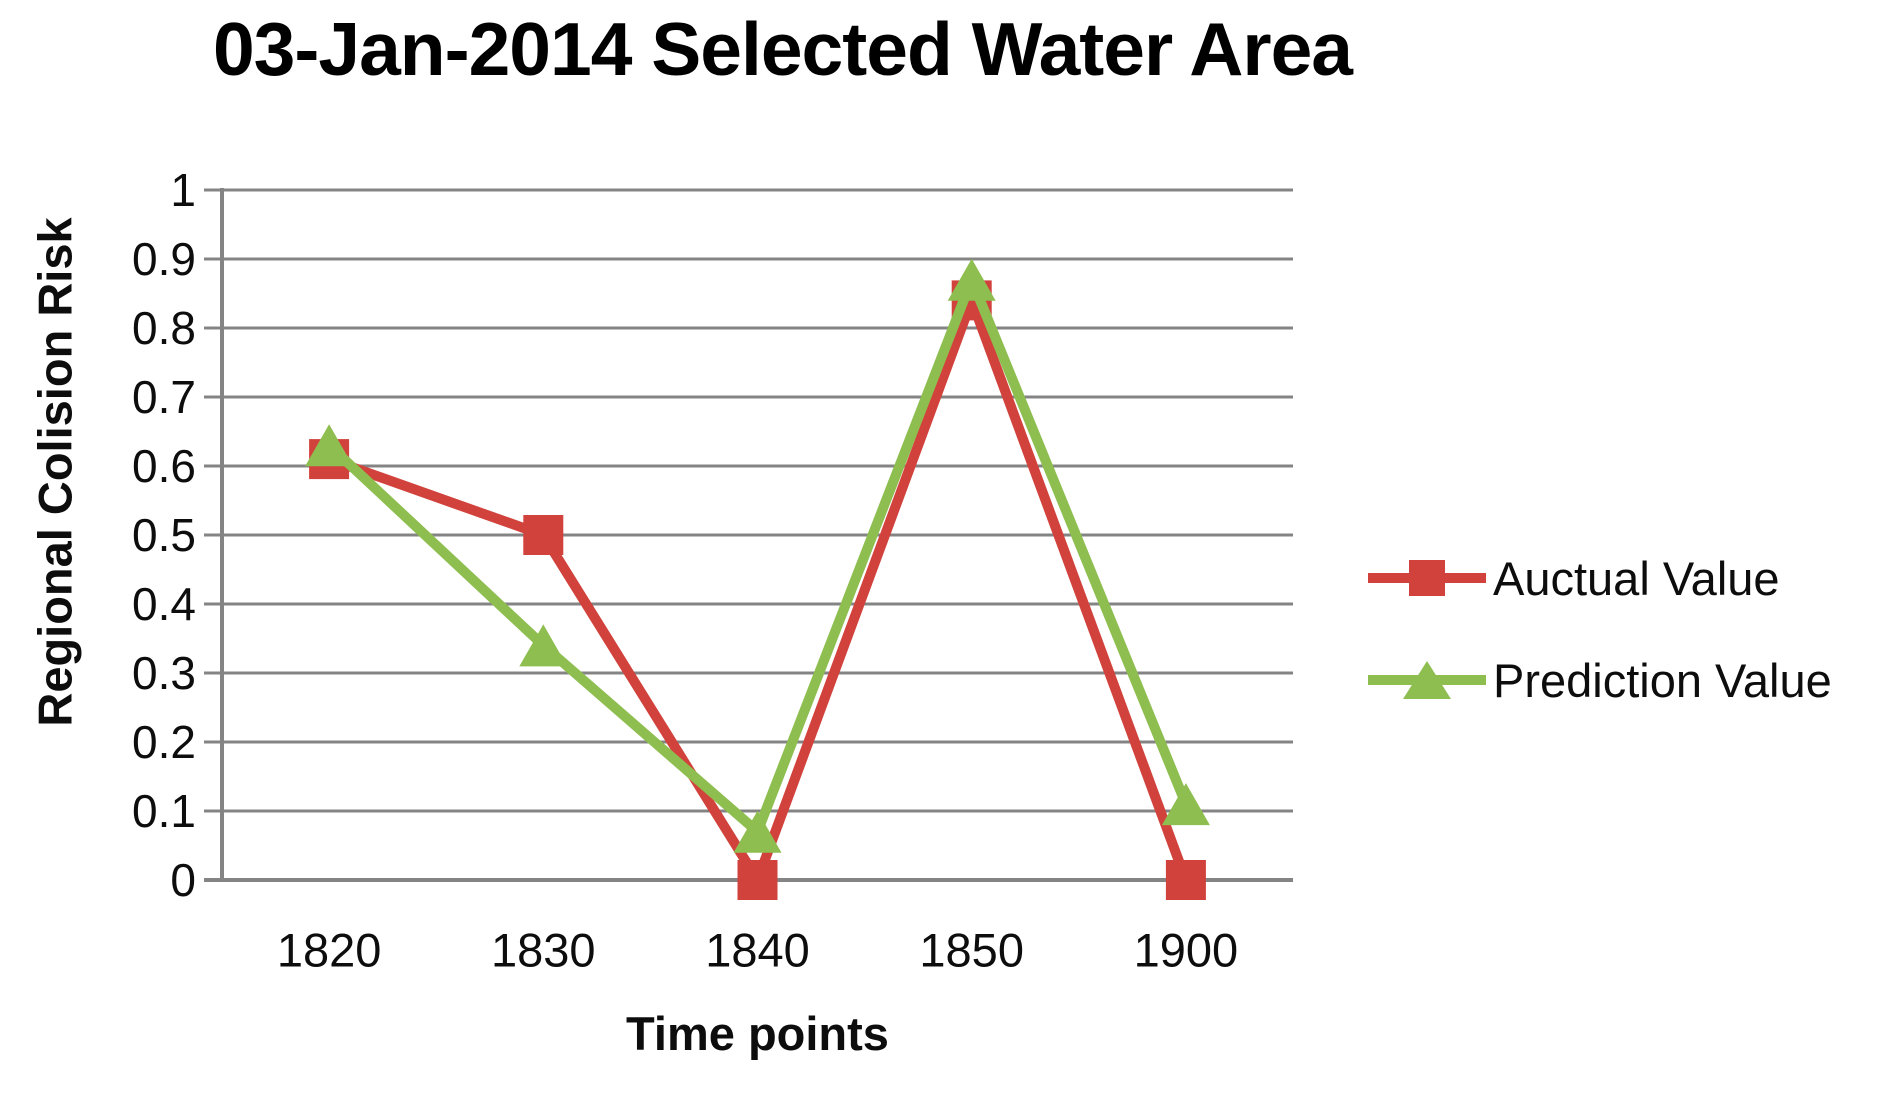 The image size is (1880, 1096). I want to click on x-tick-label: 1820, so click(329, 950).